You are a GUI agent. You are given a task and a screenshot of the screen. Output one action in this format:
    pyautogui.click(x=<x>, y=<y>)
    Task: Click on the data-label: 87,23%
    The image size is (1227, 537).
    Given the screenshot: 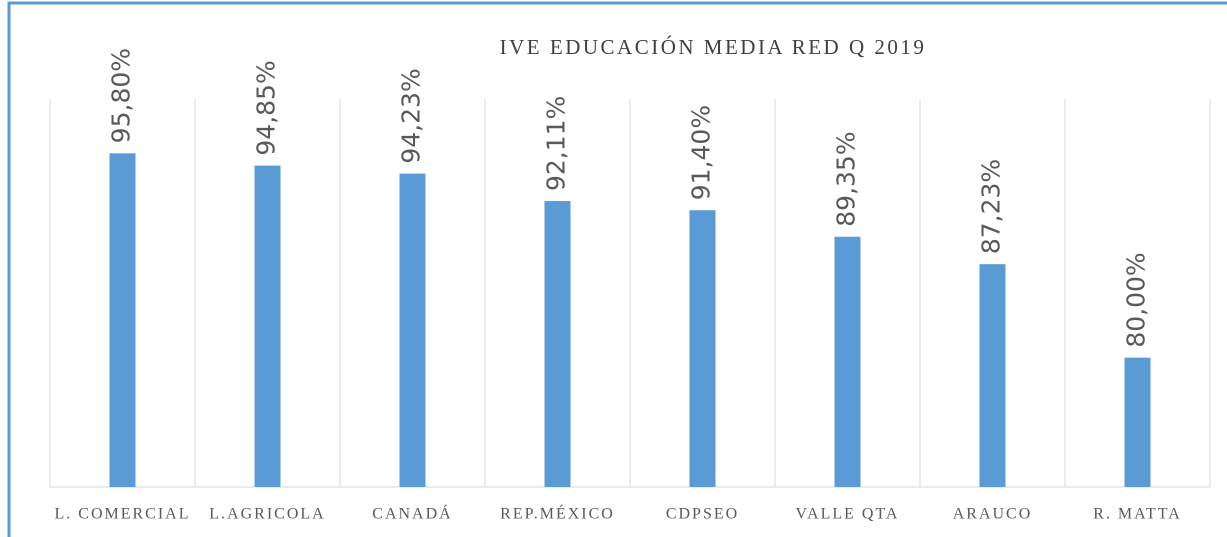 What is the action you would take?
    pyautogui.click(x=991, y=206)
    